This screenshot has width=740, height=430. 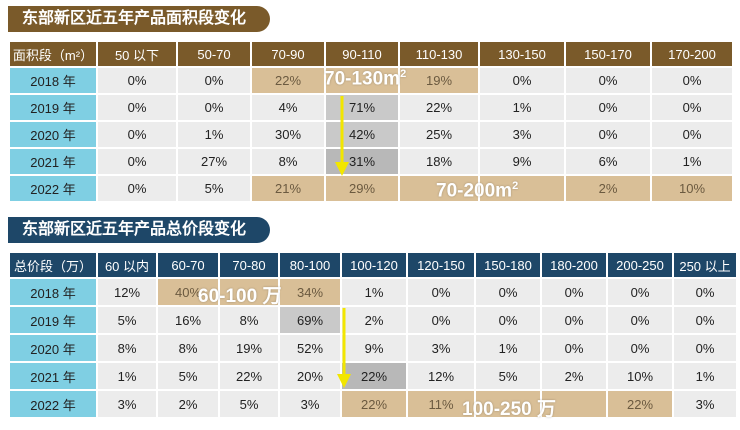 What do you see at coordinates (362, 54) in the screenshot?
I see `header-cell: 90-110` at bounding box center [362, 54].